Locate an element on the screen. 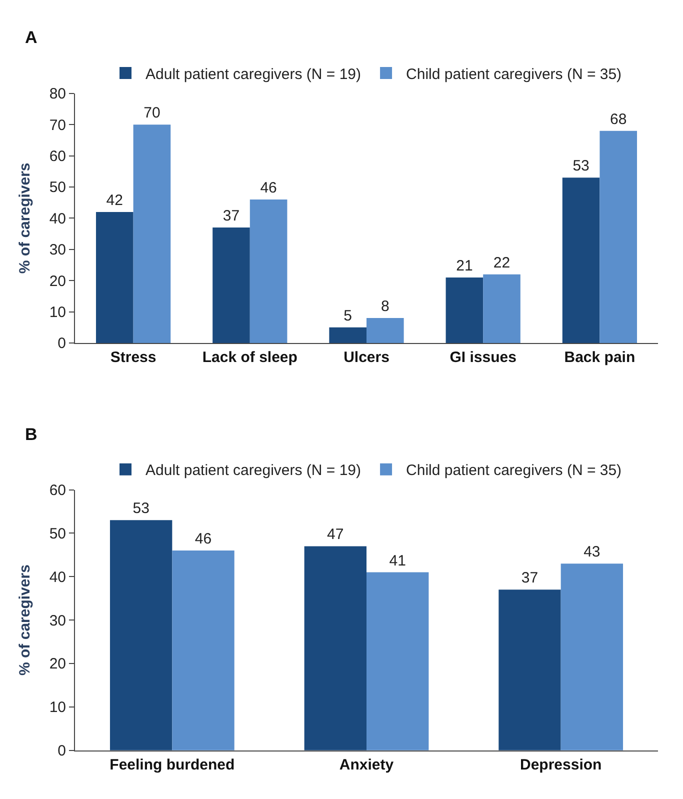 The height and width of the screenshot is (799, 683). x-tick-label: Lack of sleep is located at coordinates (250, 357).